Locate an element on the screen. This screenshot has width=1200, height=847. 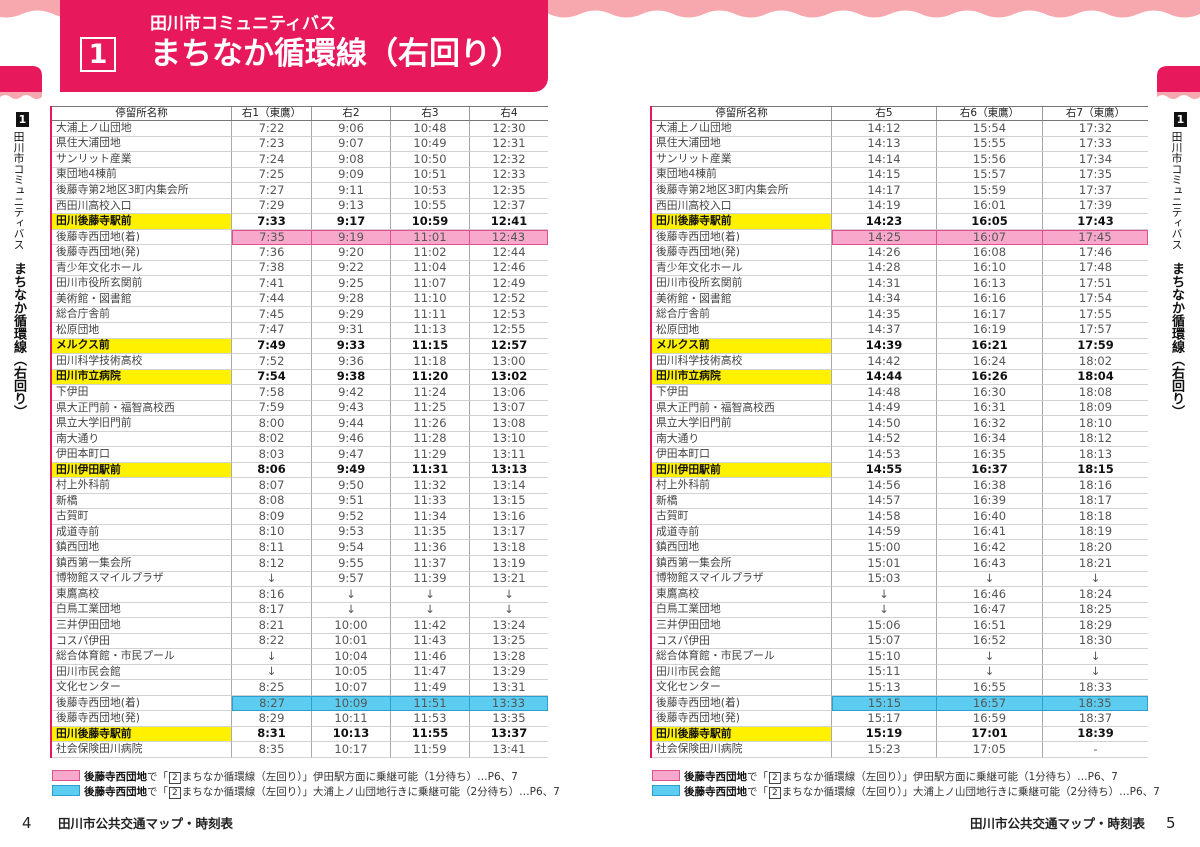
time-cell: 9:36 is located at coordinates (351, 362).